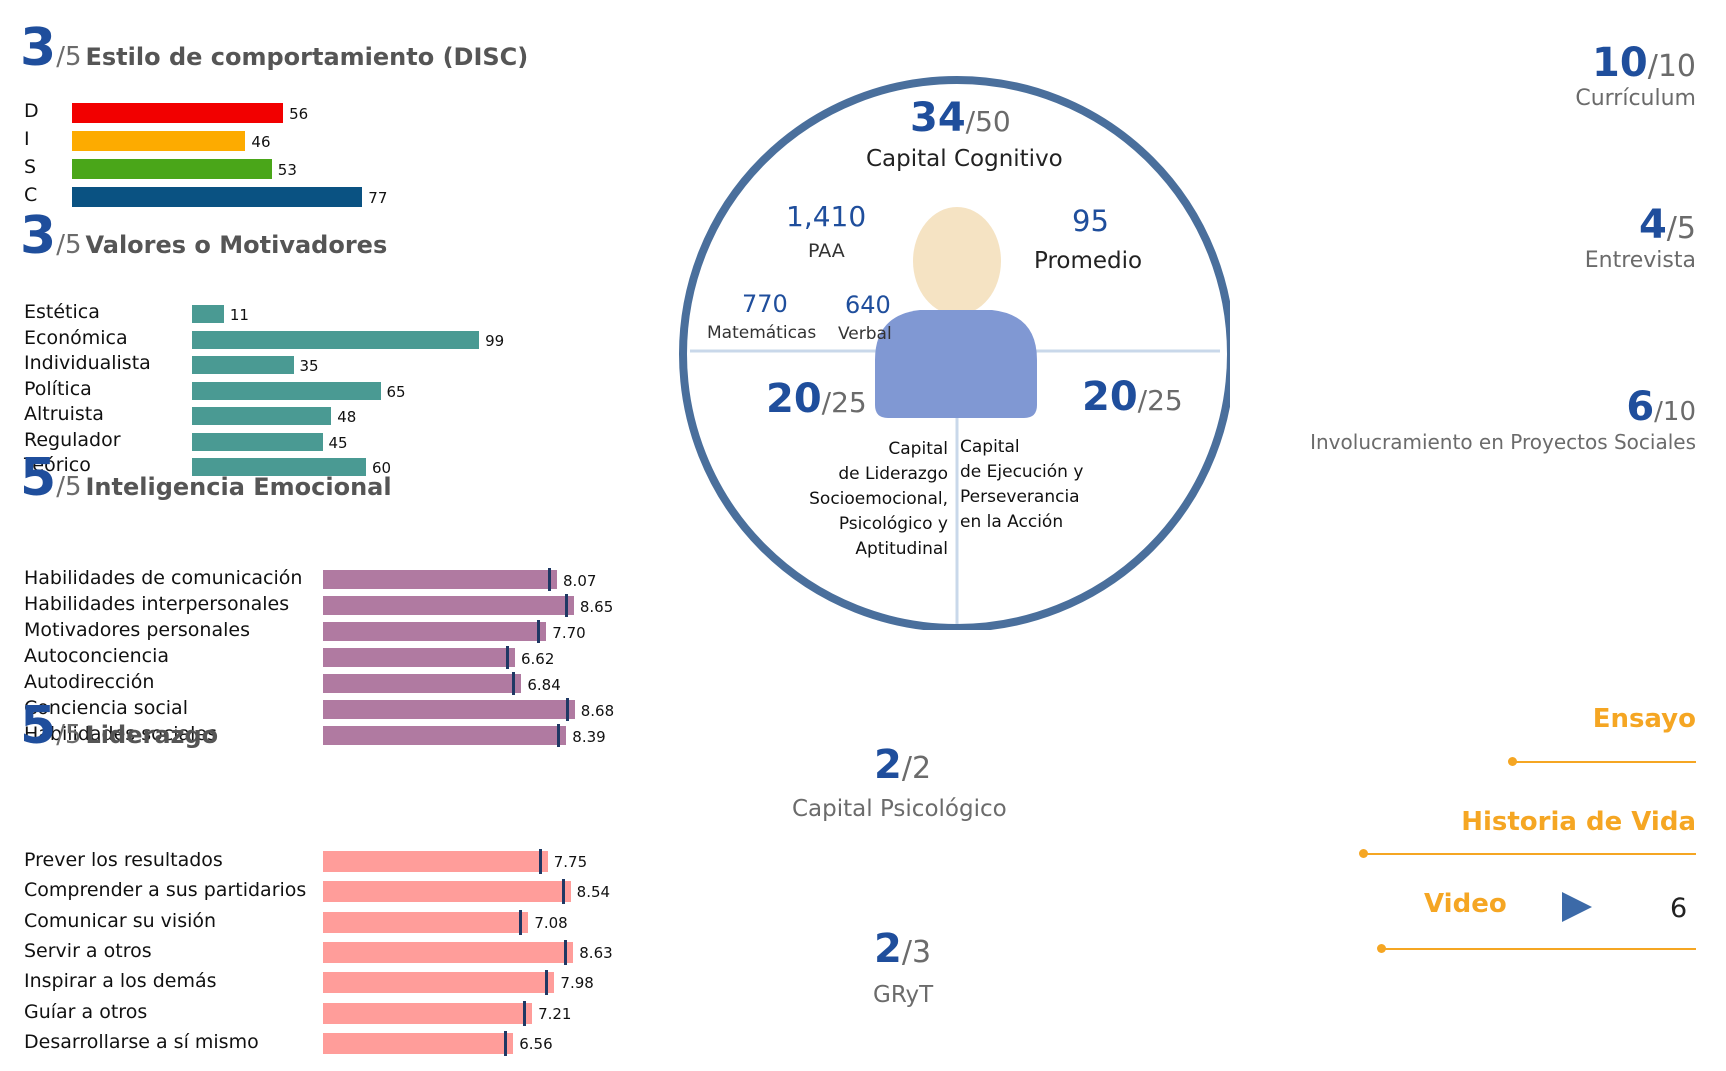 Image resolution: width=1726 pixels, height=1071 pixels. I want to click on valores-score: 3, so click(38, 236).